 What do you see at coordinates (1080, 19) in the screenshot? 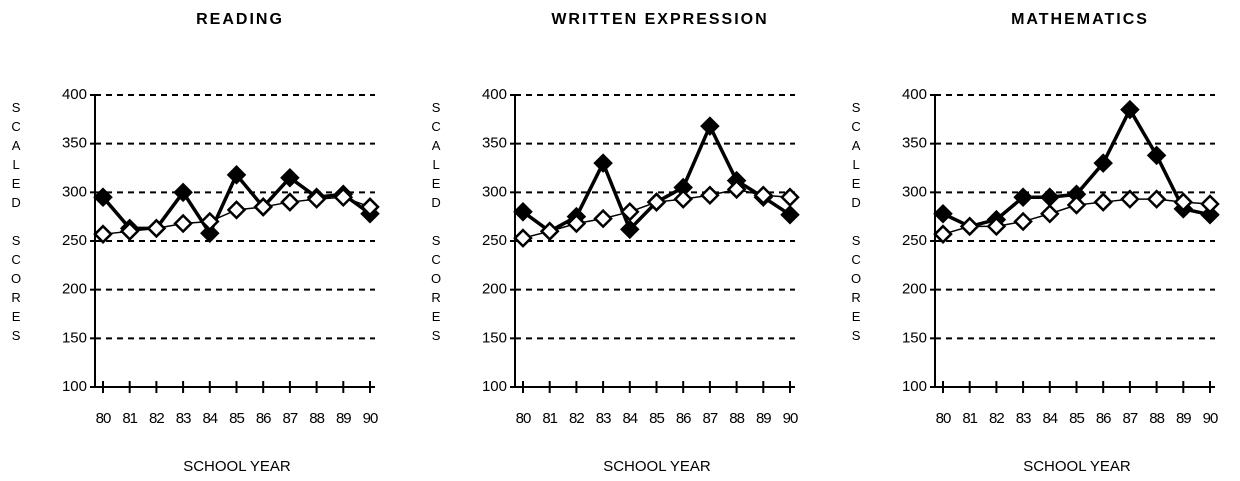
I see `chart-title: MATHEMATICS` at bounding box center [1080, 19].